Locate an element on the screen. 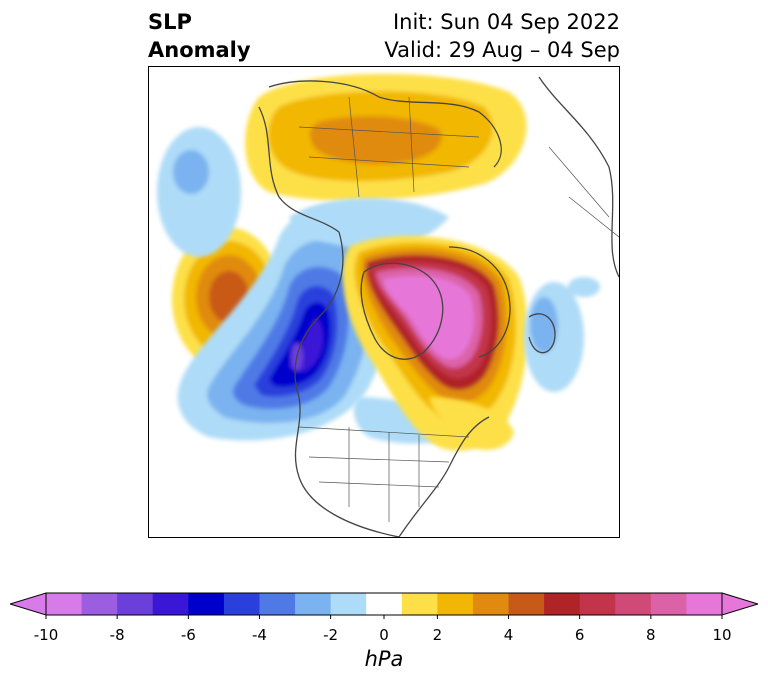 The height and width of the screenshot is (684, 768). colorbar-extend-low is located at coordinates (28, 604).